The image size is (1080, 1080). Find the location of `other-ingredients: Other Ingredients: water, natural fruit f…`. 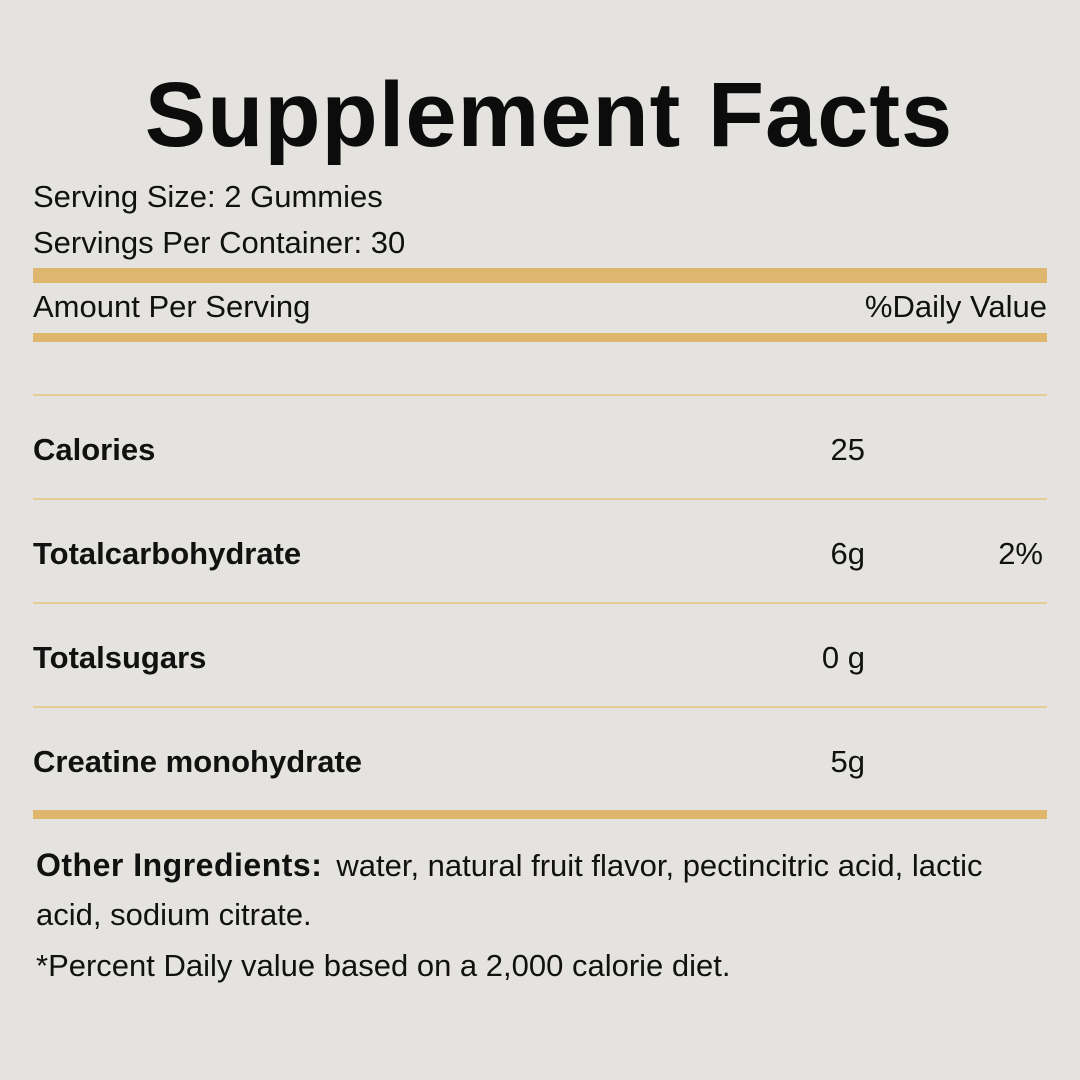

other-ingredients: Other Ingredients: water, natural fruit f… is located at coordinates (541, 890).